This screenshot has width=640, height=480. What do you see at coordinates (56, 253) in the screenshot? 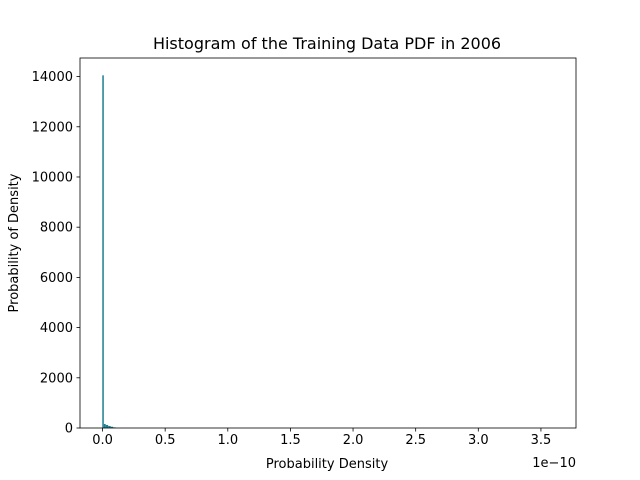
I see `y-axis-ticks: 0 2000 4000 6000 8000 10000 12000 14000` at bounding box center [56, 253].